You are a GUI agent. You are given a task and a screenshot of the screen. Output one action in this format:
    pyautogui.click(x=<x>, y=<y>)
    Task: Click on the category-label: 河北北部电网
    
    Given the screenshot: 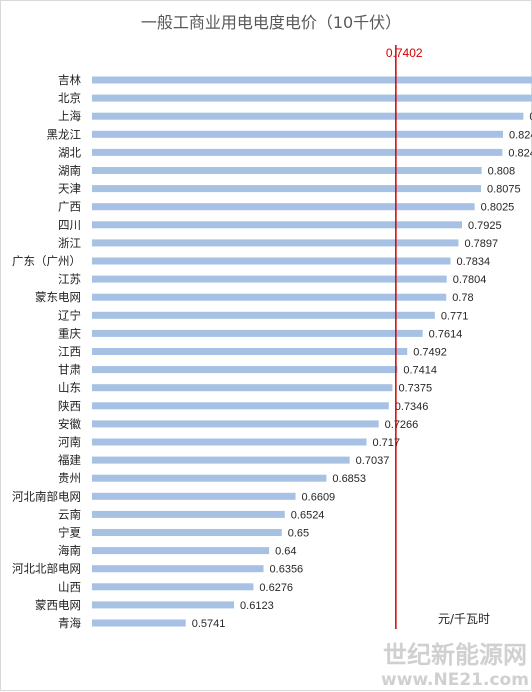 What is the action you would take?
    pyautogui.click(x=46, y=569)
    